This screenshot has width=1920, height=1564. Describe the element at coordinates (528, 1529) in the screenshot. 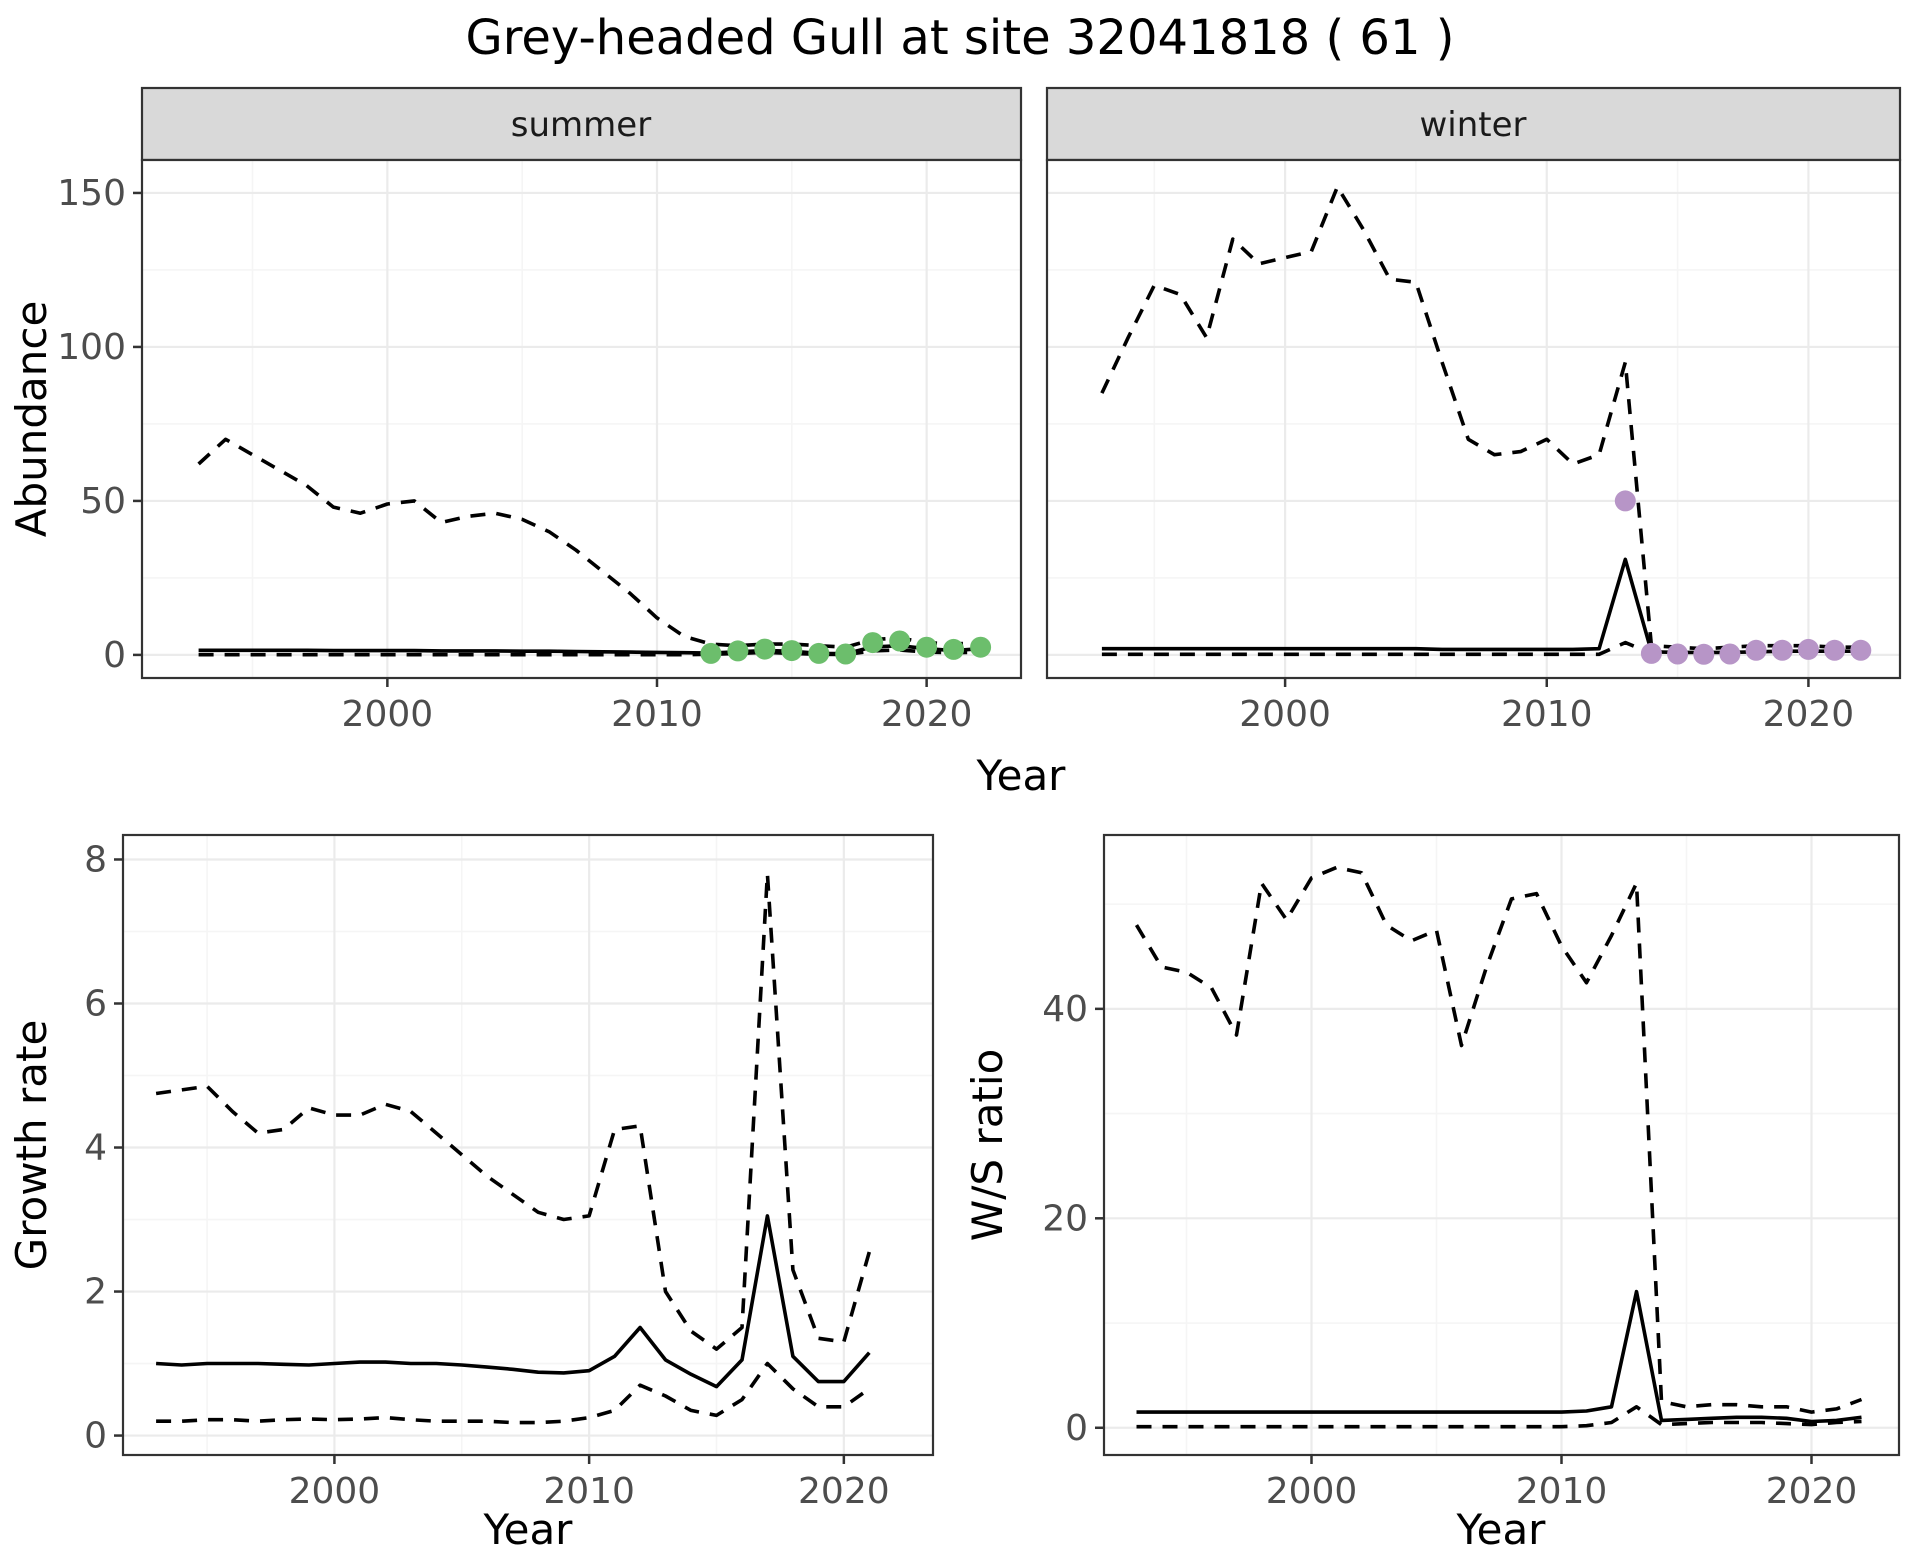

I see `growth-year-axis-title: Year` at that location.